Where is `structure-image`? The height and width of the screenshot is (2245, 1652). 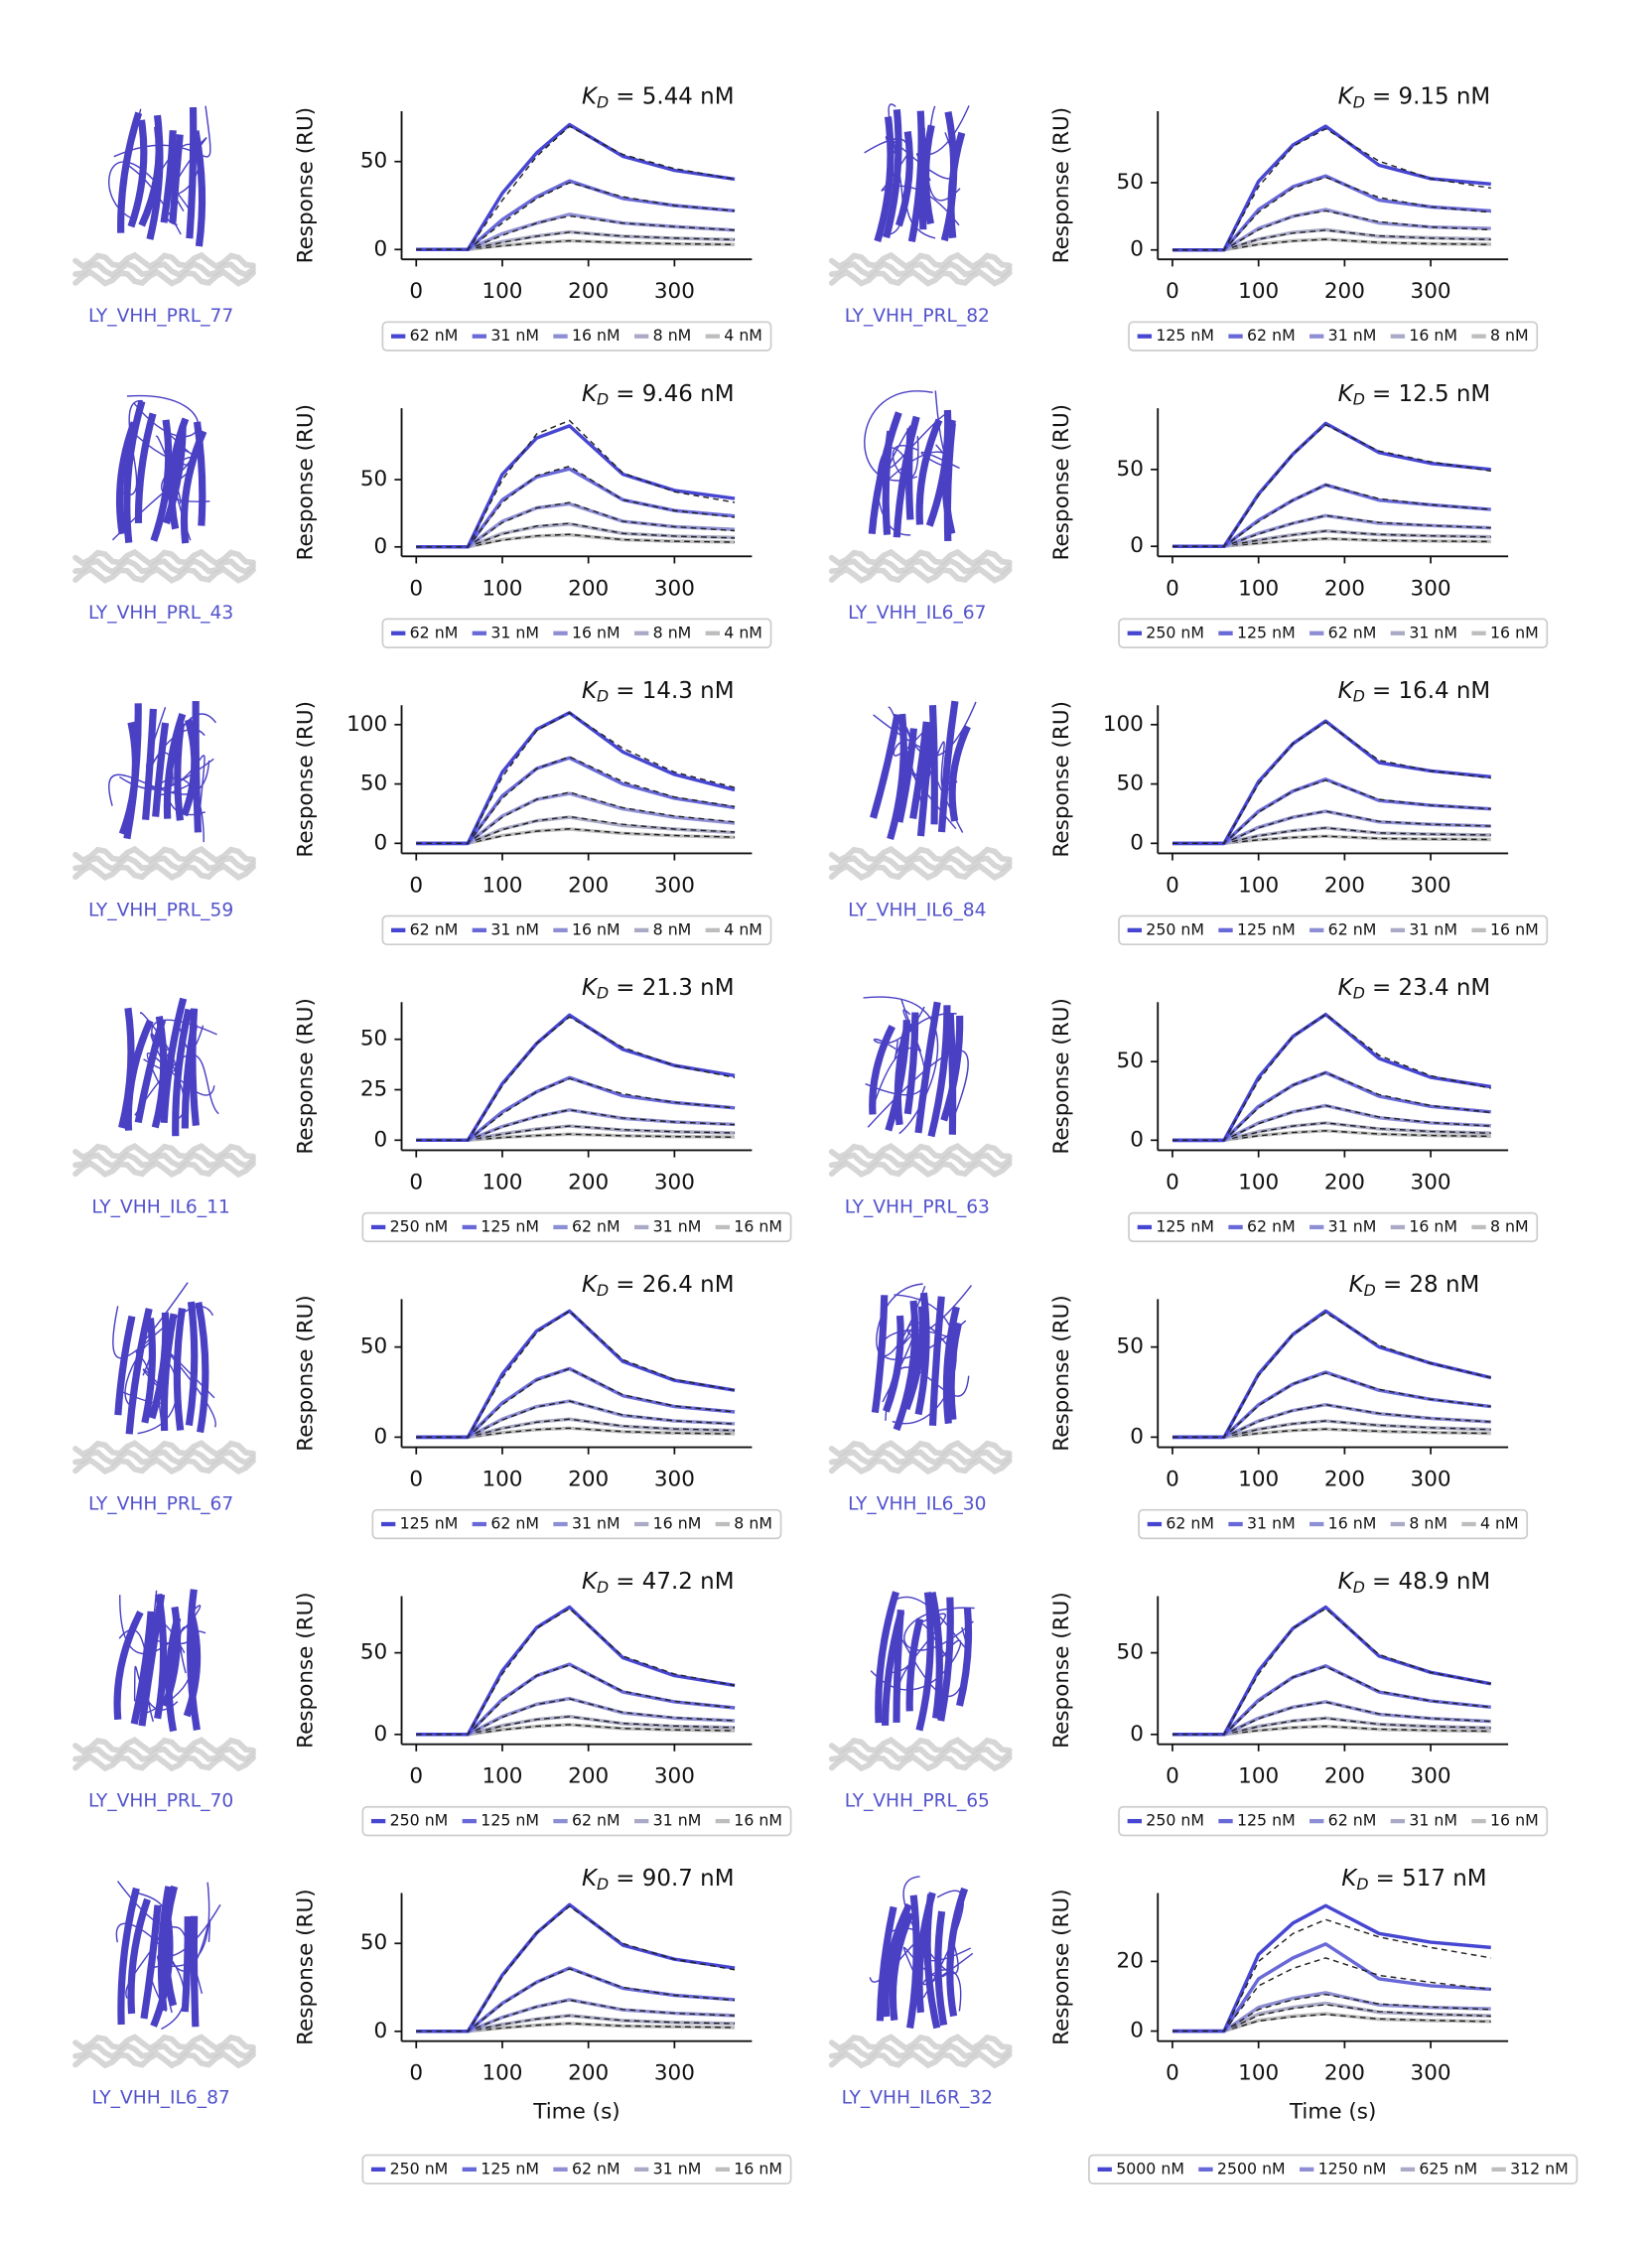 structure-image is located at coordinates (164, 489).